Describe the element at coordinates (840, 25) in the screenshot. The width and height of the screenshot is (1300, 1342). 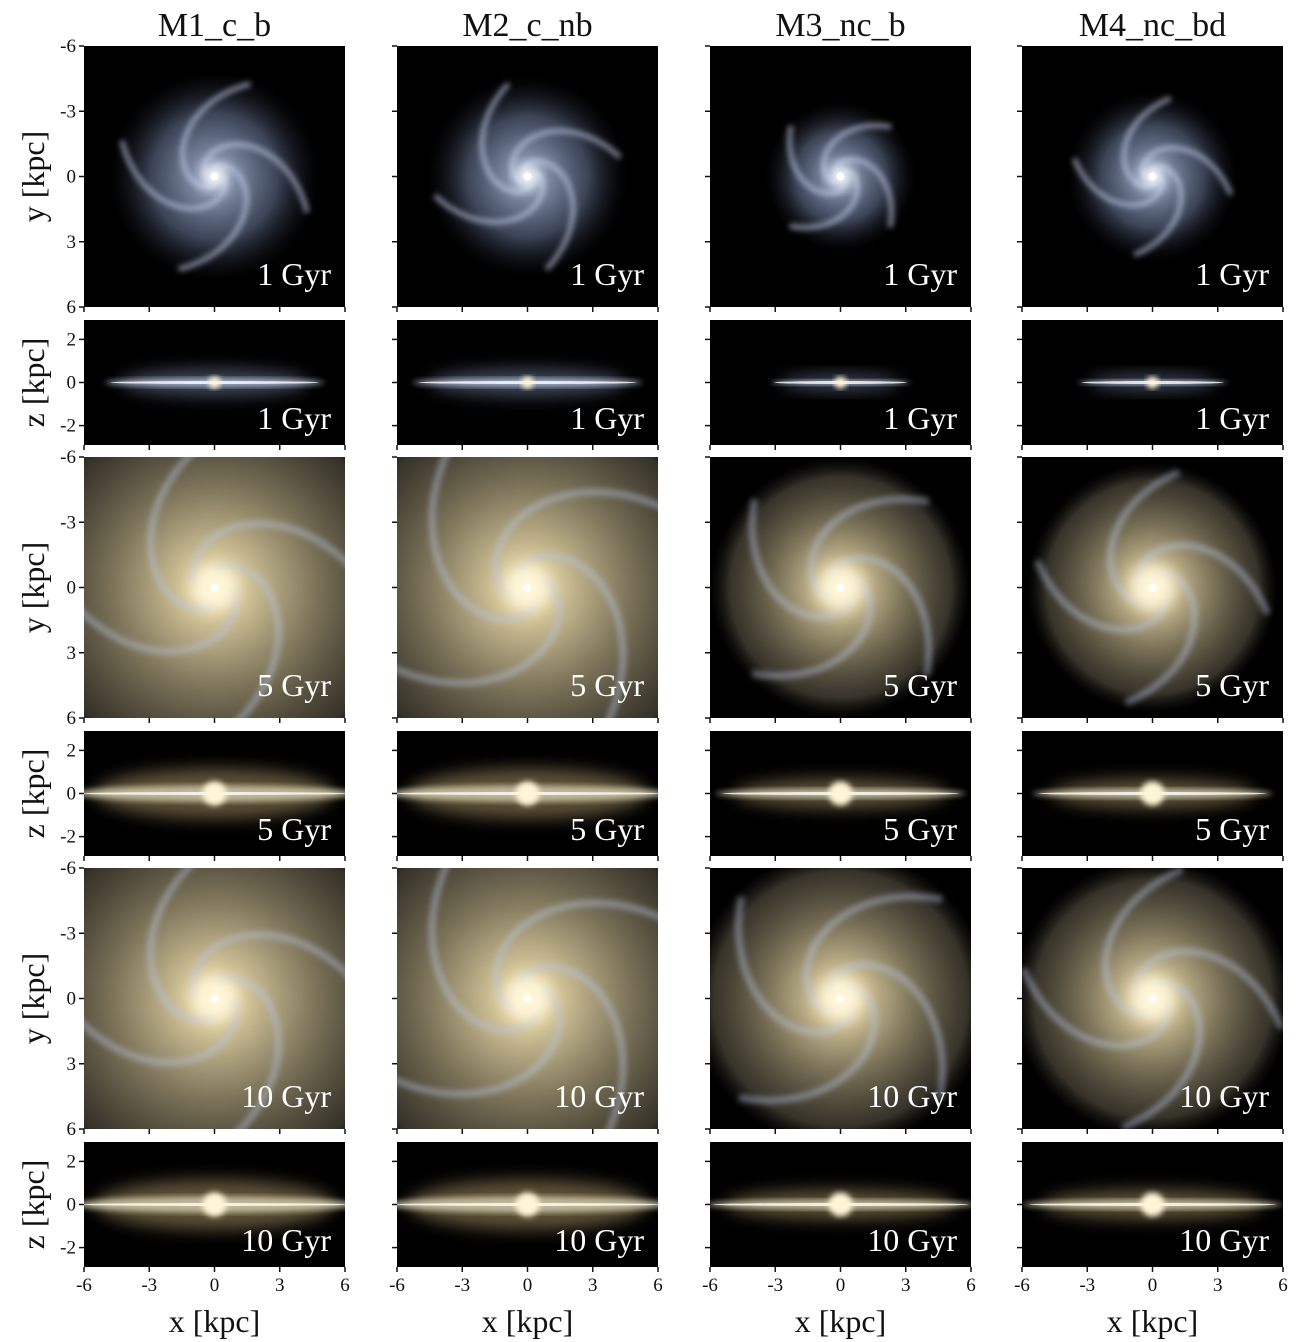
I see `column-title: M3_nc_b` at that location.